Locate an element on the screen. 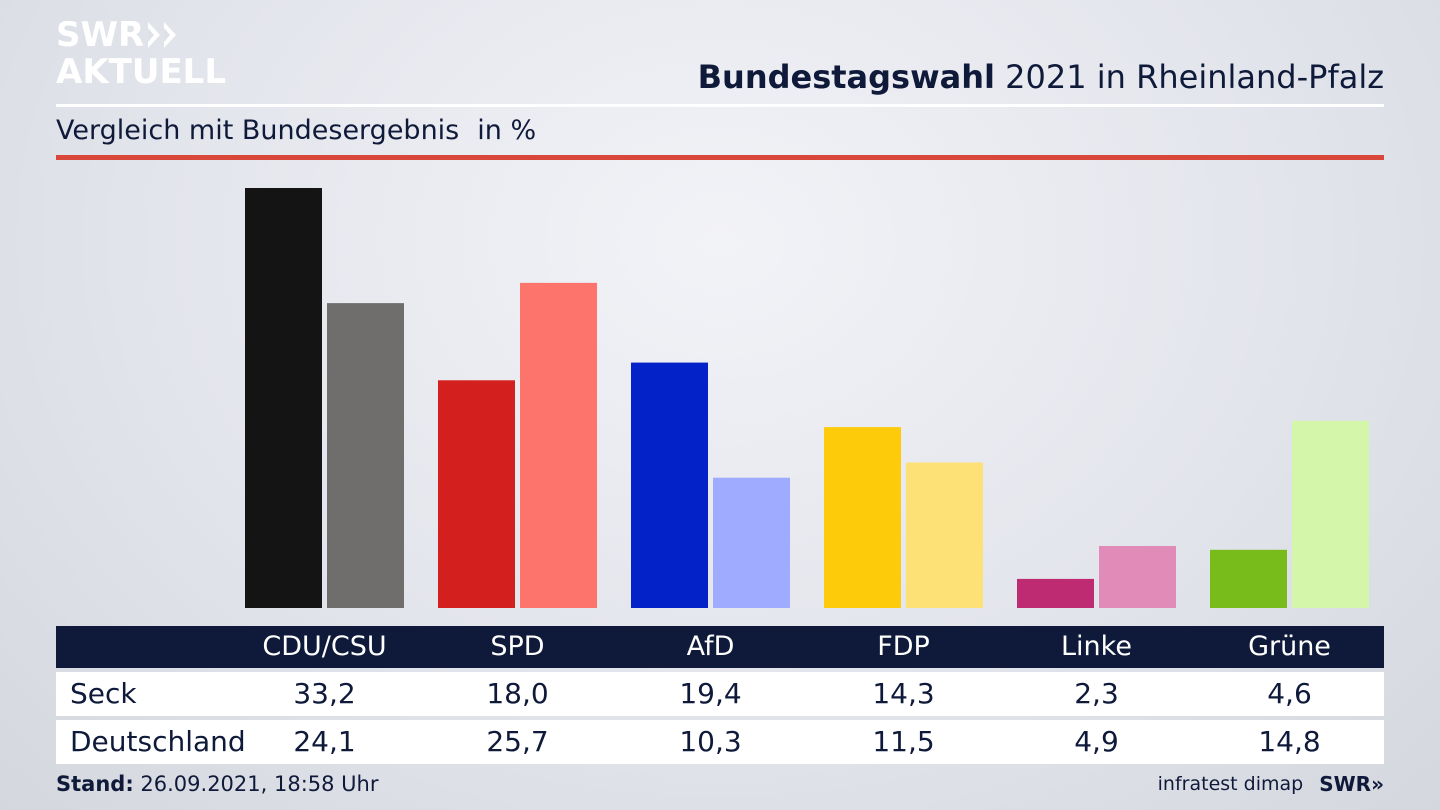  bar-linke-deutschland is located at coordinates (1137, 577).